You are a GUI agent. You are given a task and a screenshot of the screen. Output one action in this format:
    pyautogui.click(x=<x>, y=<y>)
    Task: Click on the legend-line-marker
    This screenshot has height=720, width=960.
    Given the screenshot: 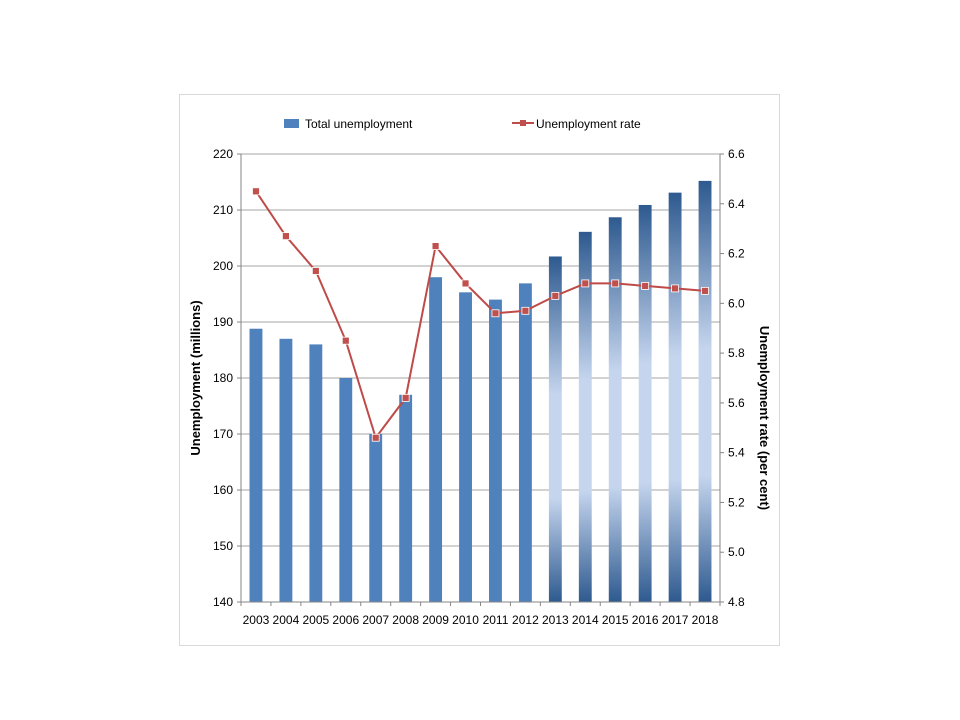 What is the action you would take?
    pyautogui.click(x=523, y=123)
    